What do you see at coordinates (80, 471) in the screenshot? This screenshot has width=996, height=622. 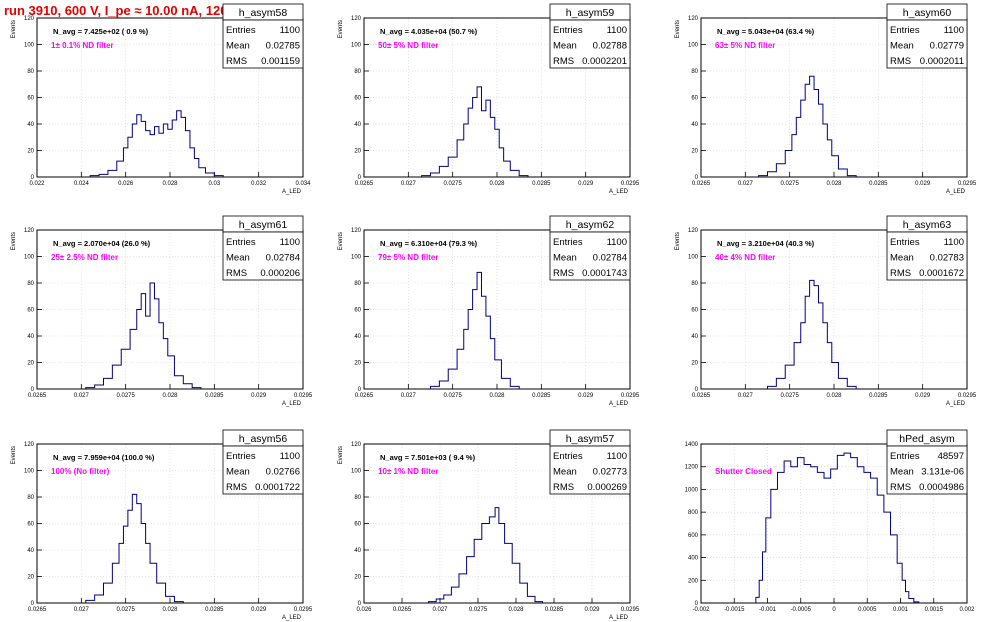 I see `filter-annotation: 100% (No filter)` at bounding box center [80, 471].